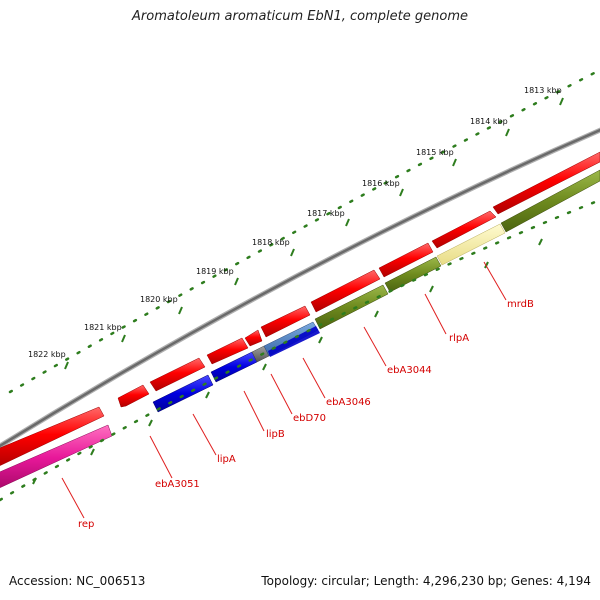 This screenshot has width=600, height=600. Describe the element at coordinates (275, 434) in the screenshot. I see `gene-label-lipb: lipB` at that location.